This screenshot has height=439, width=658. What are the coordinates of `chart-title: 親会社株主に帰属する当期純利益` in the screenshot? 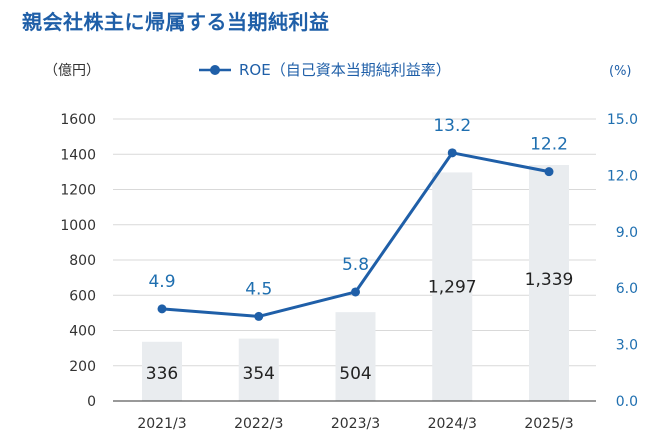 It's located at (176, 22).